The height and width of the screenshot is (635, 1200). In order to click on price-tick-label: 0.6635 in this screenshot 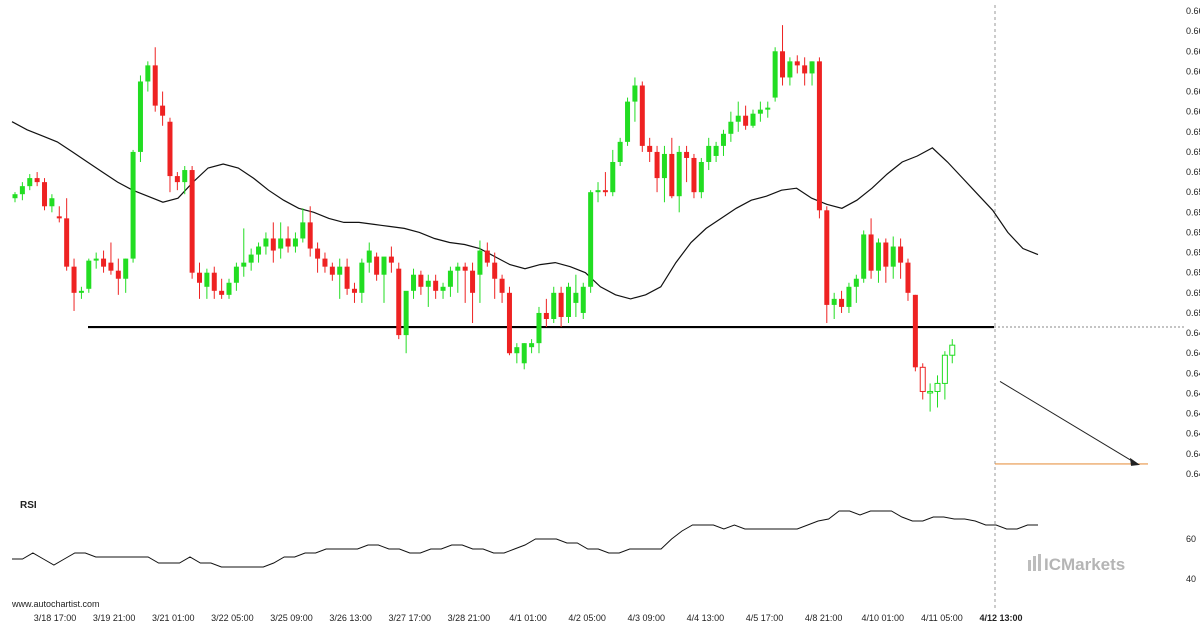, I will do `click(1193, 51)`.